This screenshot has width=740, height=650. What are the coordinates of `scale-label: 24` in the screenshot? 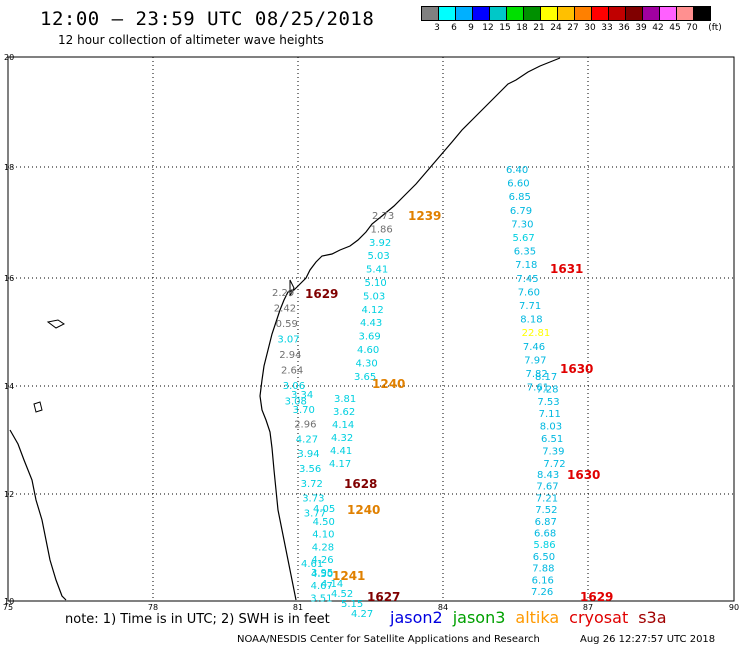 It's located at (556, 28).